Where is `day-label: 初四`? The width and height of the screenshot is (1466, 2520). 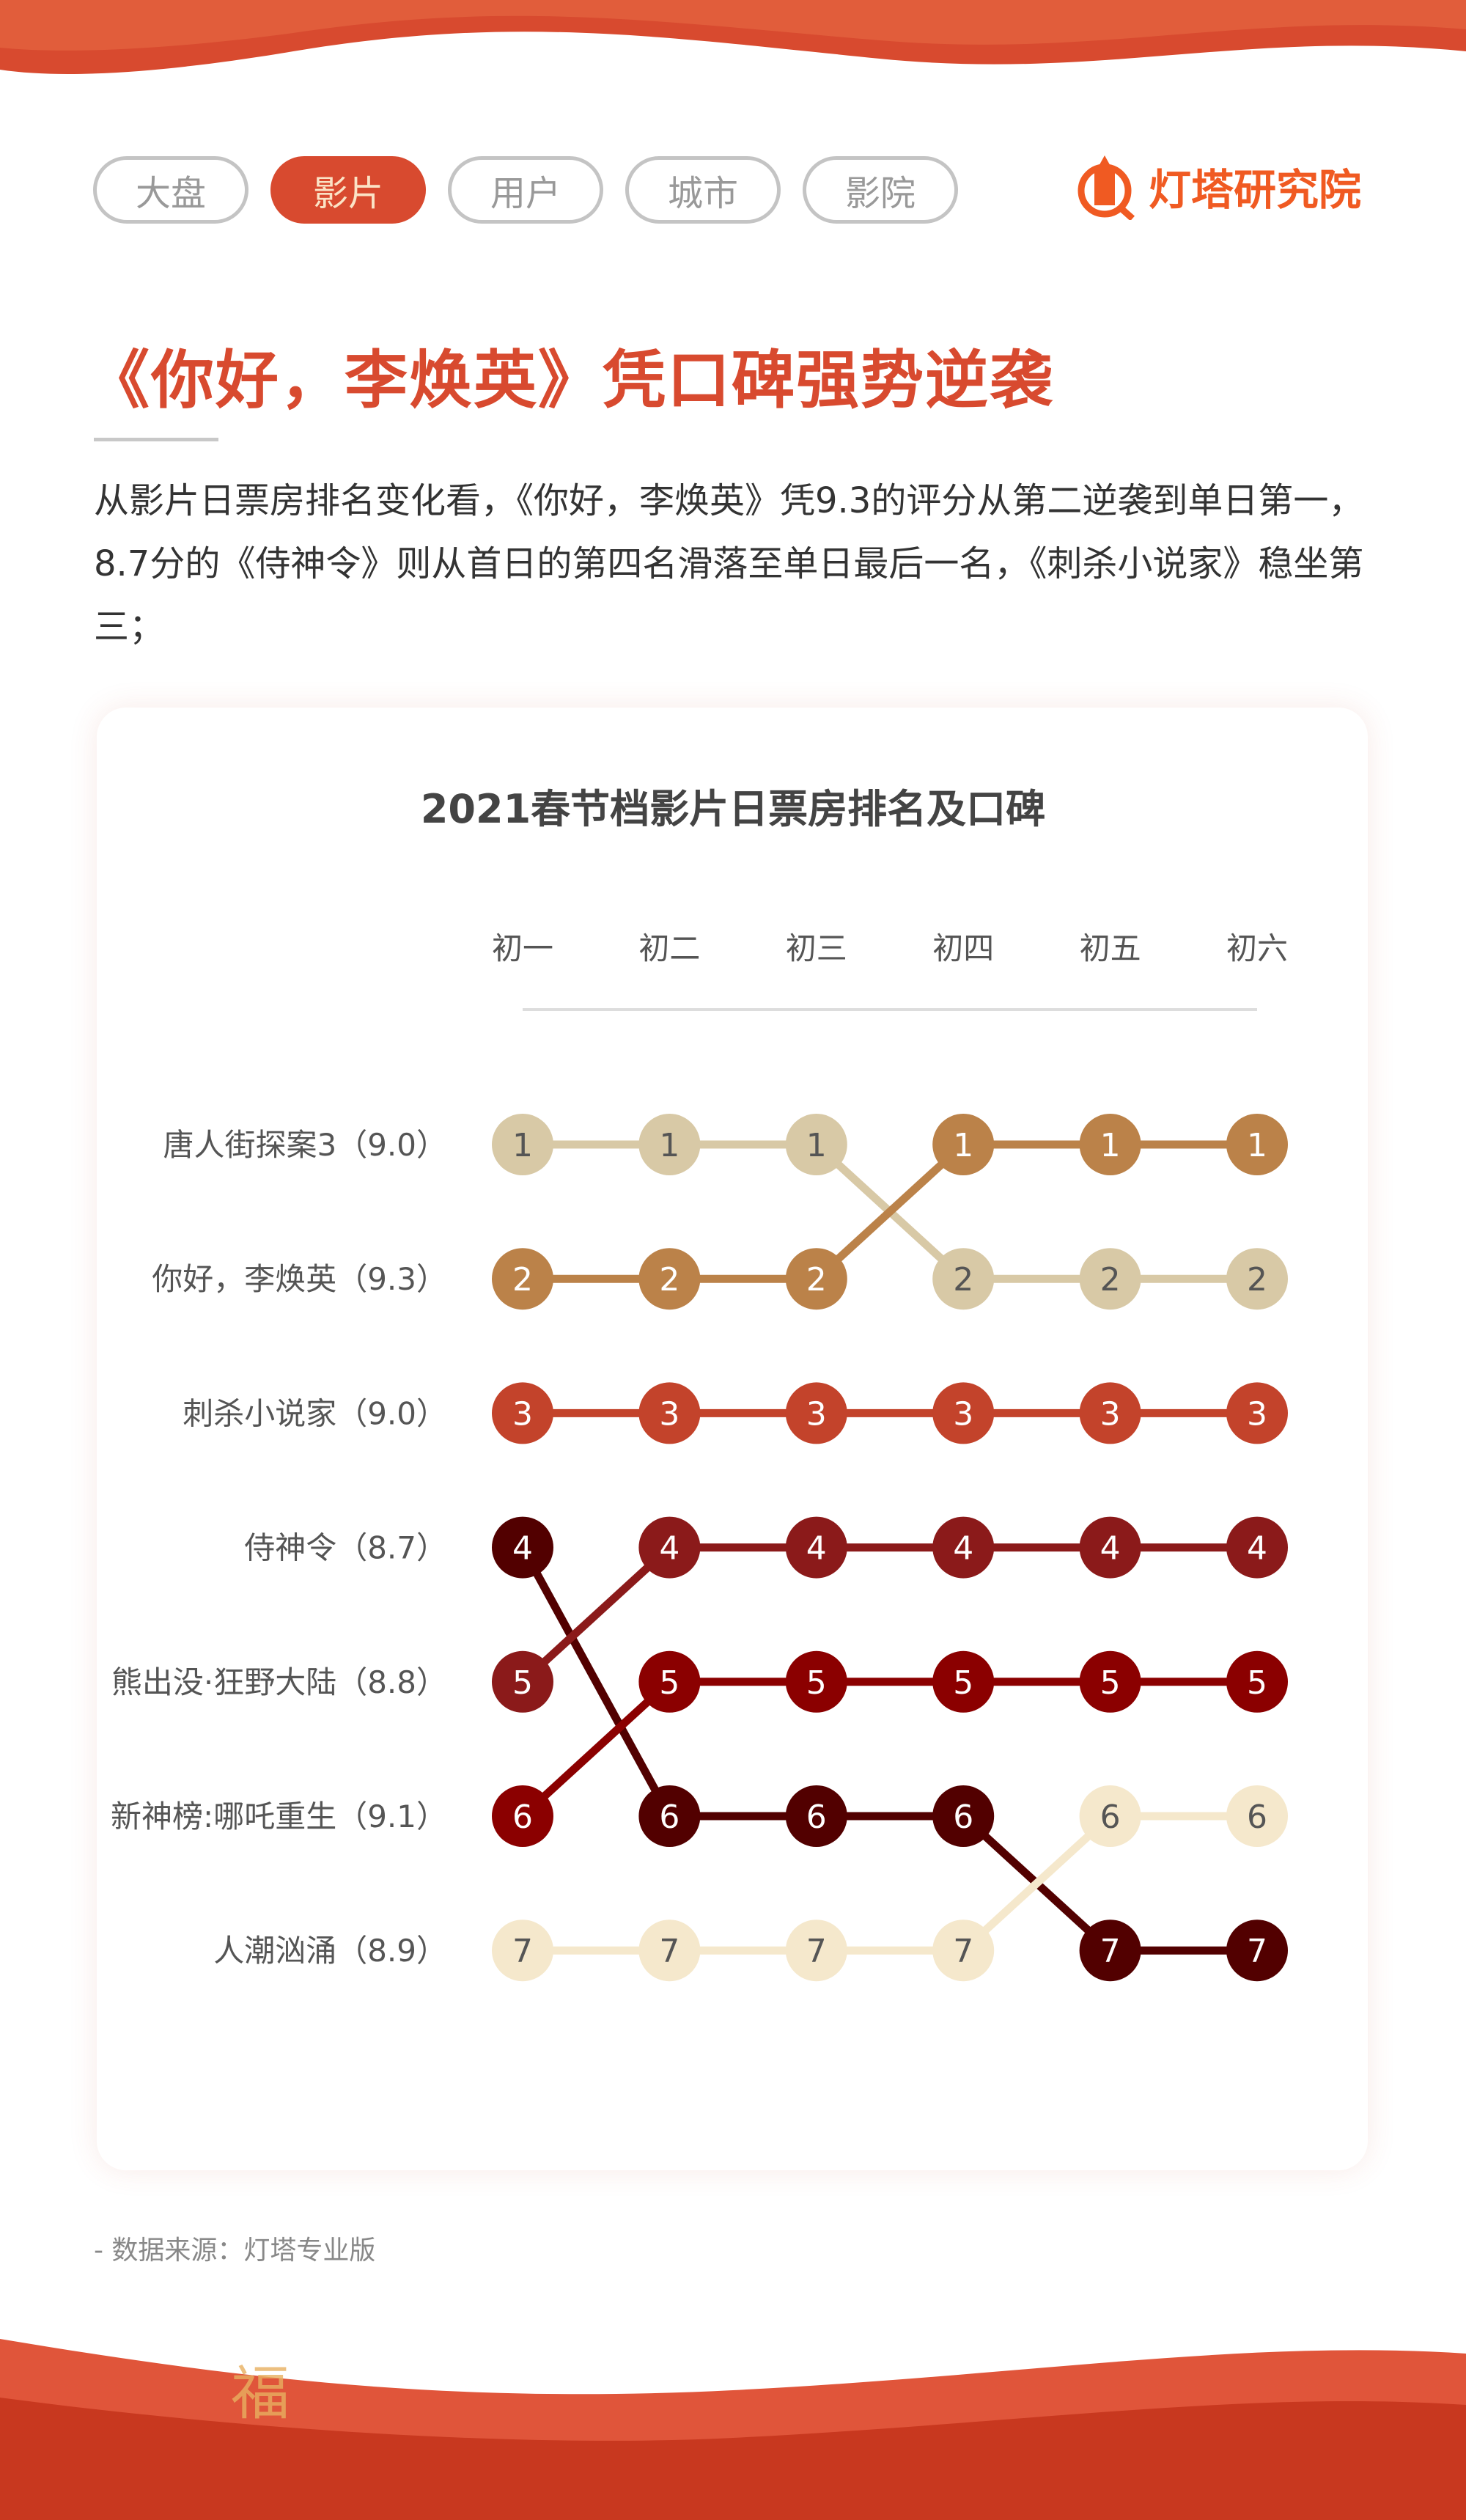 day-label: 初四 is located at coordinates (963, 948).